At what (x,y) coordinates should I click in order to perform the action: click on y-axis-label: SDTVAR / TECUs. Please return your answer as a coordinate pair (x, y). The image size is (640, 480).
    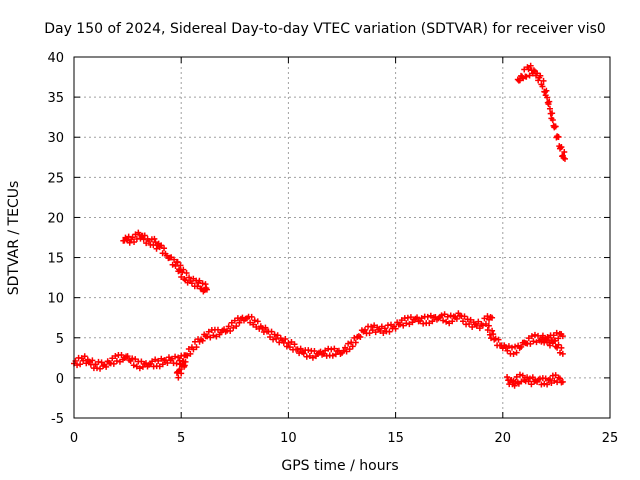
    Looking at the image, I should click on (14, 238).